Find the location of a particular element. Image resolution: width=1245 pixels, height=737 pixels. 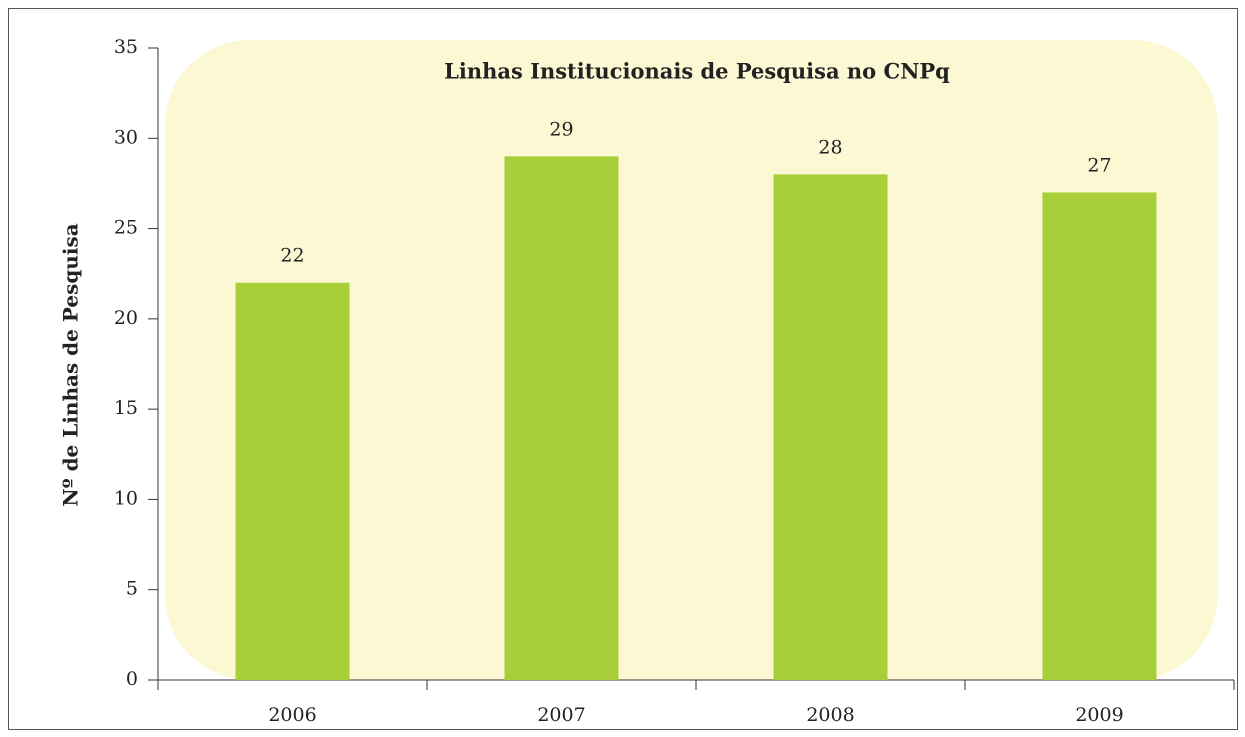

y-tick-label: 25 is located at coordinates (126, 228).